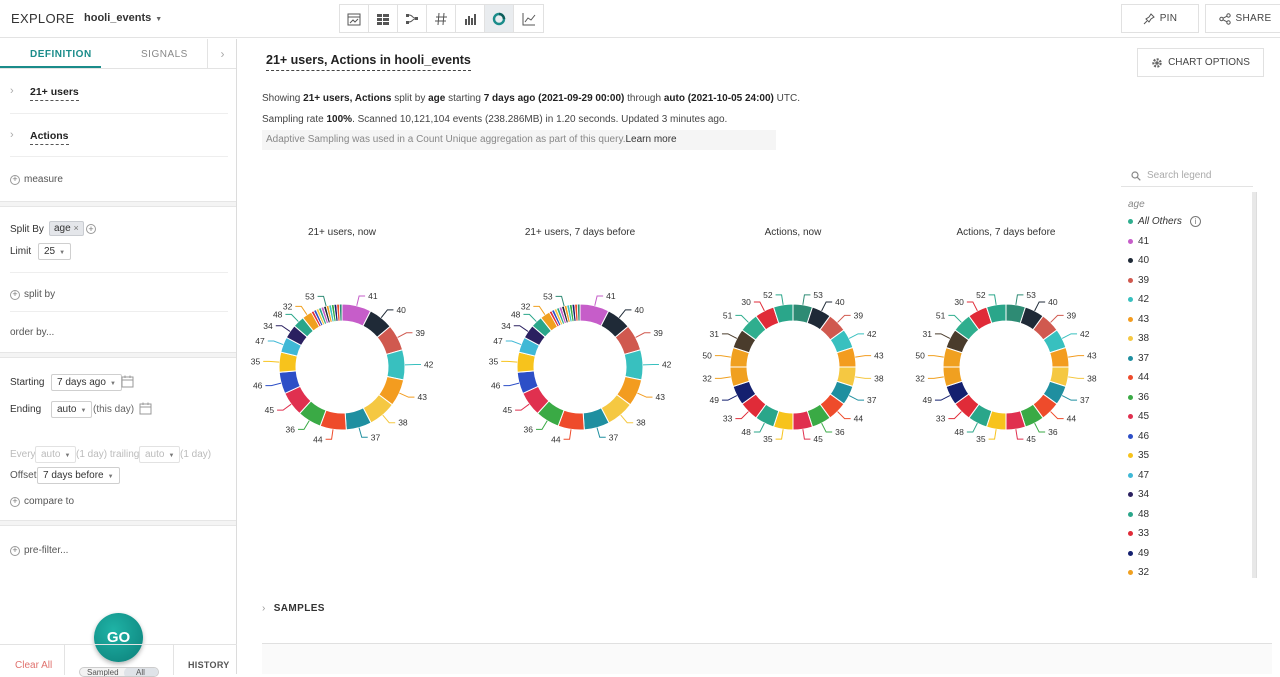  What do you see at coordinates (123, 18) in the screenshot?
I see `dataset-selector: hooli_events▼` at bounding box center [123, 18].